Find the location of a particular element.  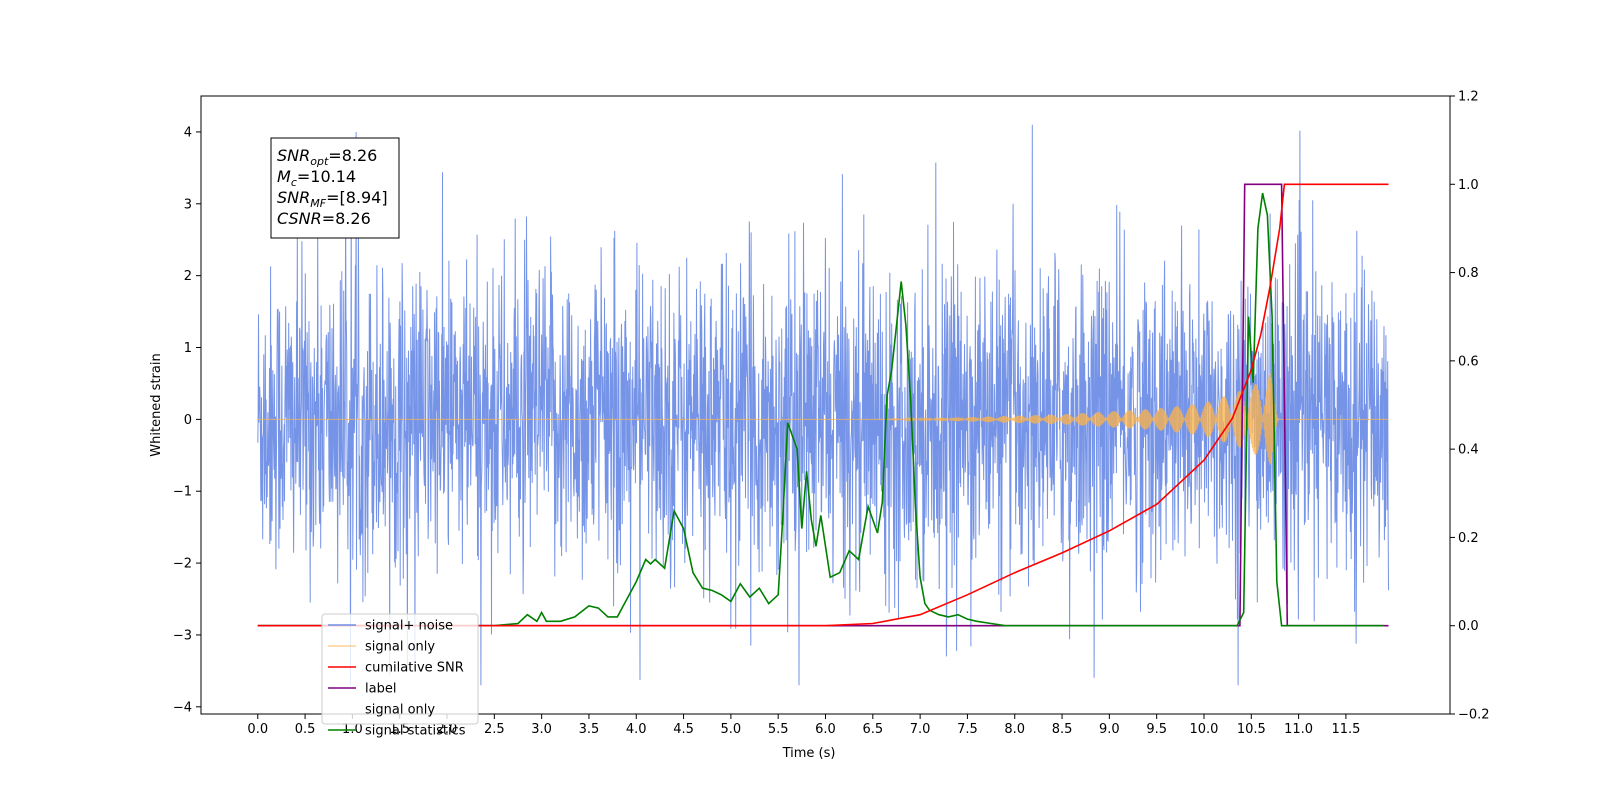

y2-tick-label: 1.2 is located at coordinates (1468, 97).